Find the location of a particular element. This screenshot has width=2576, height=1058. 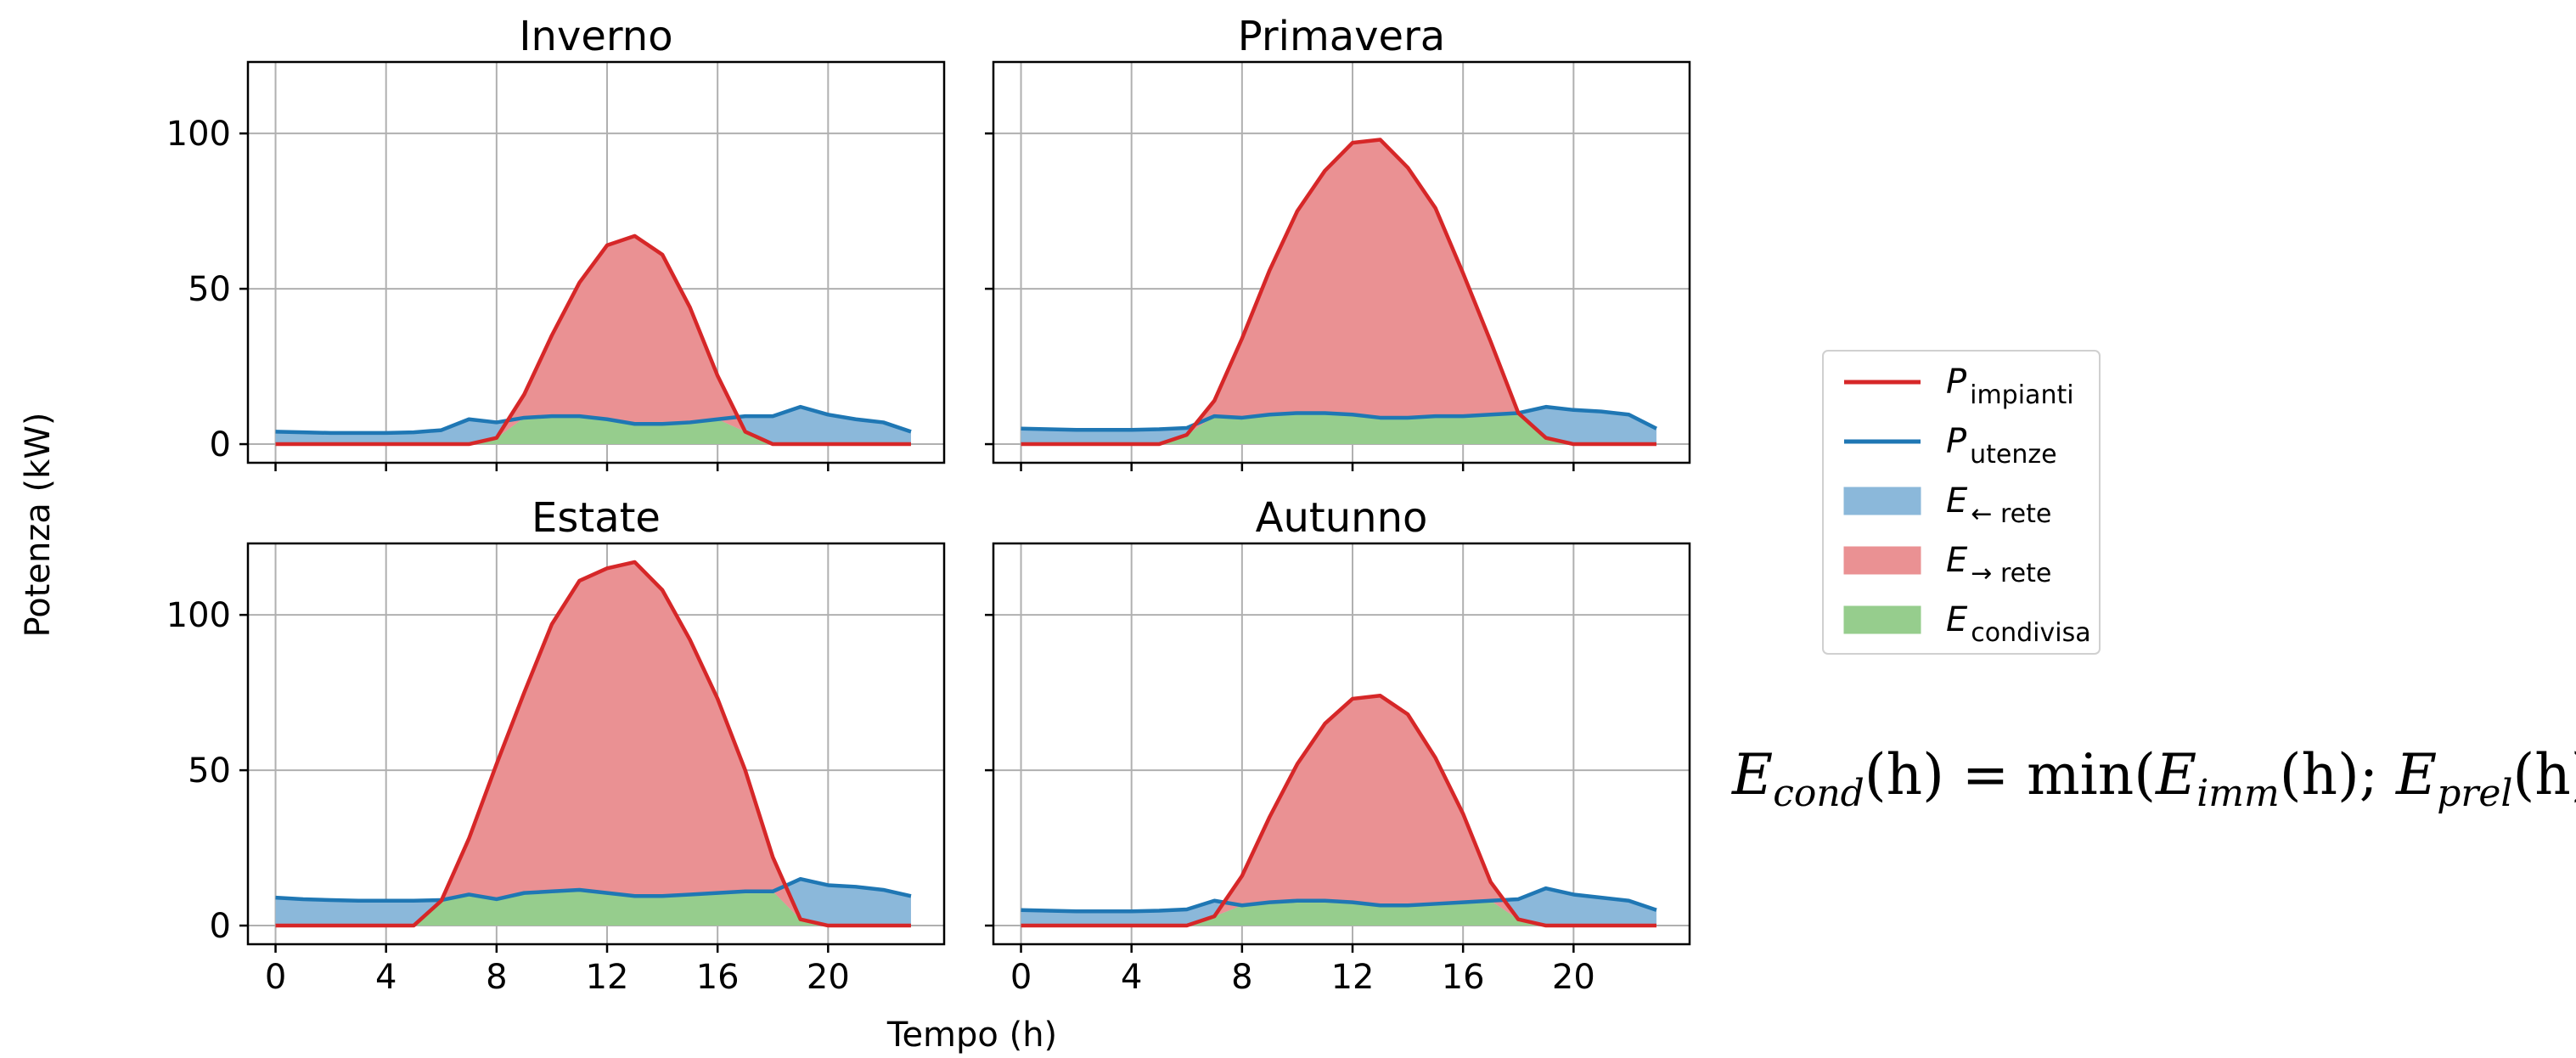

panel-title: Inverno is located at coordinates (595, 36).